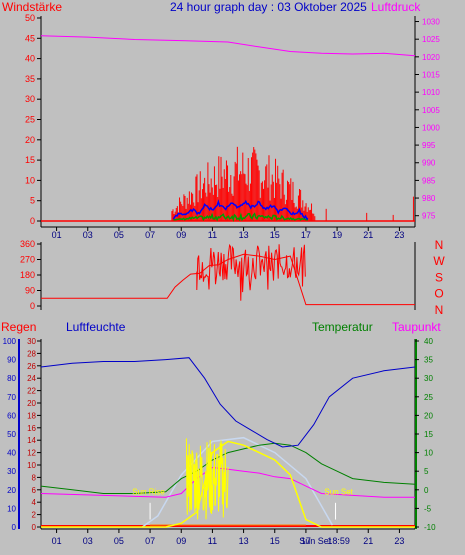  What do you see at coordinates (275, 235) in the screenshot?
I see `hour-tick-label: 15` at bounding box center [275, 235].